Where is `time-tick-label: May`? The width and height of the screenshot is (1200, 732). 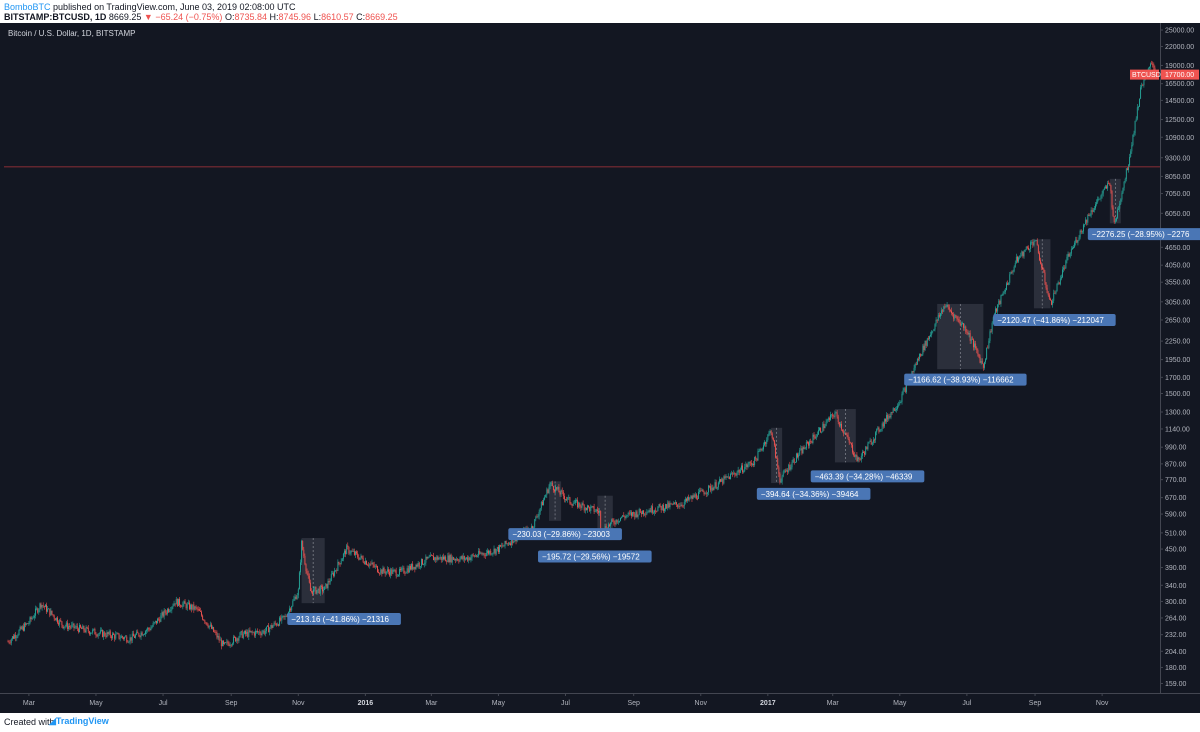 time-tick-label: May is located at coordinates (499, 703).